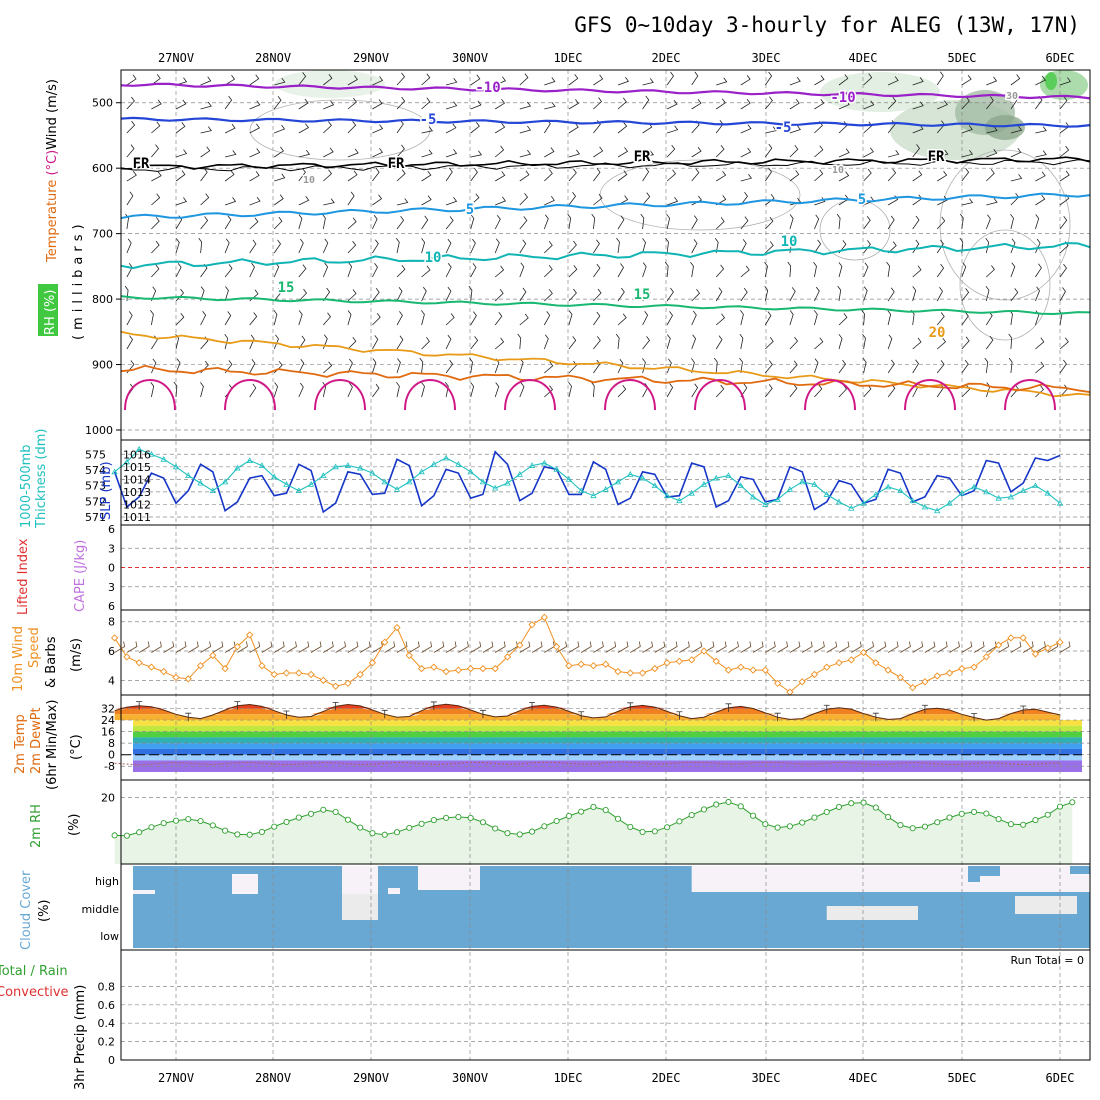 The width and height of the screenshot is (1100, 1100). What do you see at coordinates (681, 115) in the screenshot?
I see `humidity-shading` at bounding box center [681, 115].